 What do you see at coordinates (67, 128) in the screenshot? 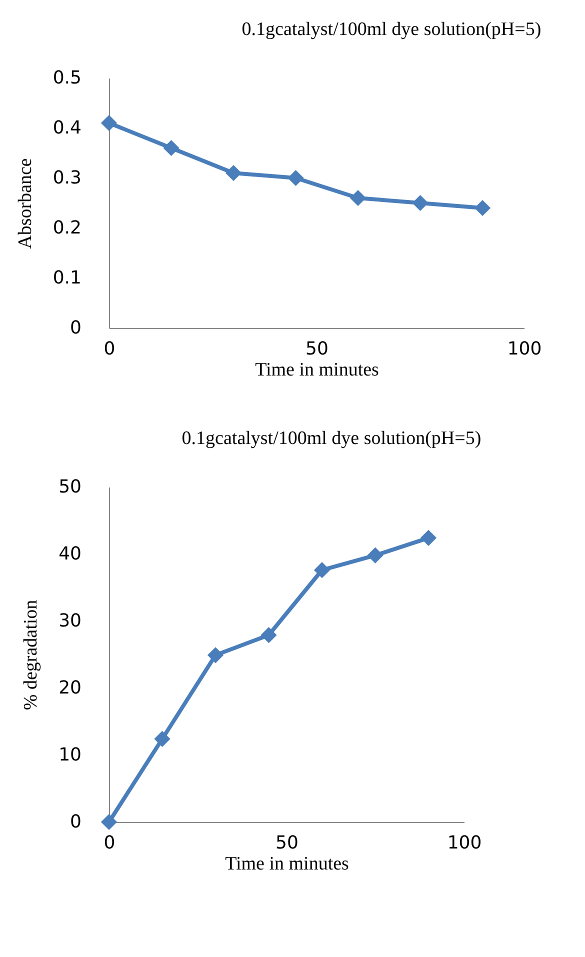
I see `y-tick-label: 0.4` at bounding box center [67, 128].